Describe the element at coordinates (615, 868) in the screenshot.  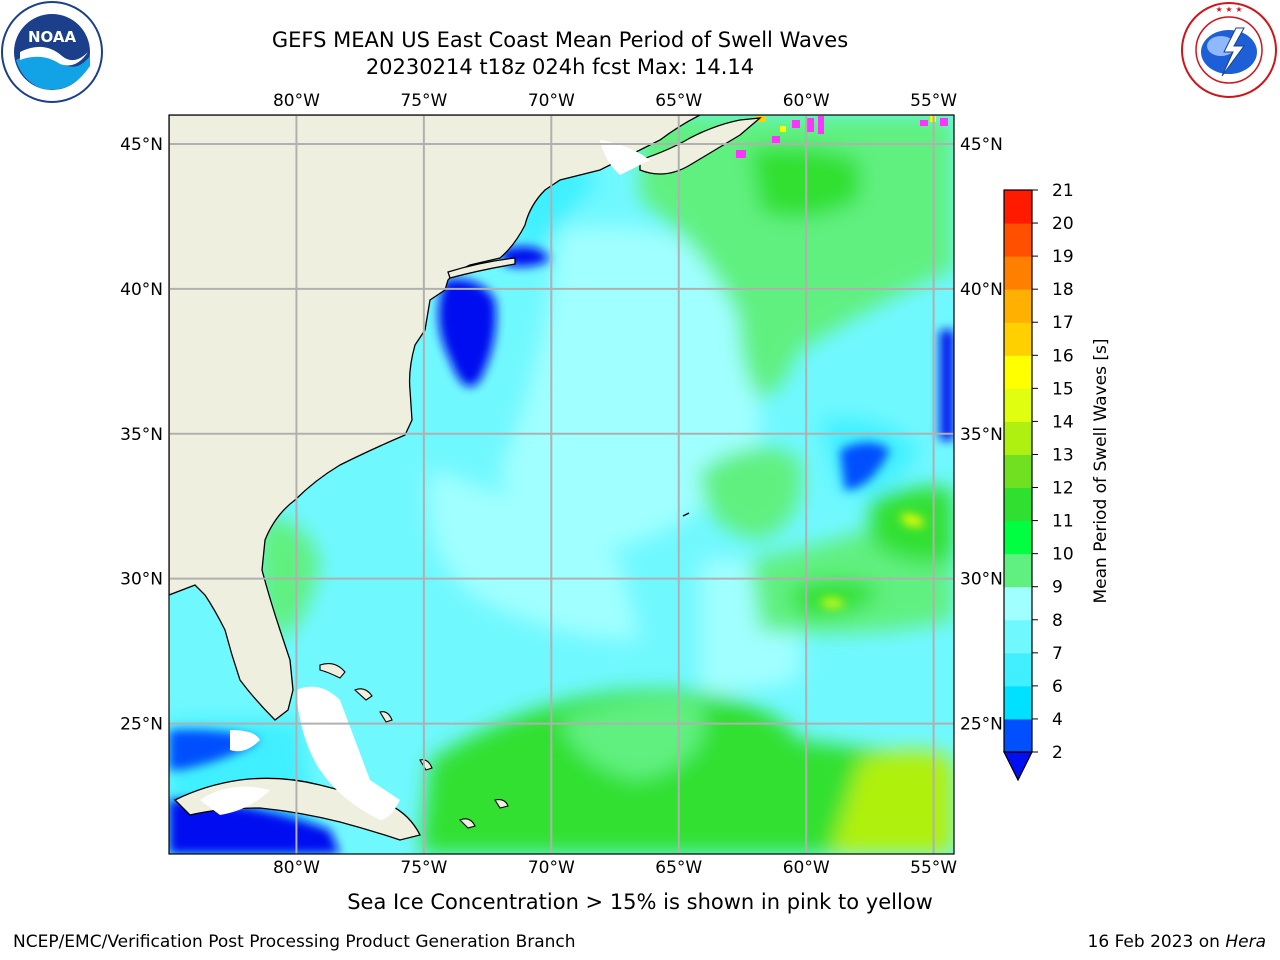
I see `longitude-labels-bottom: 80°W 75°W 70°W 65°W 60°W 55°W` at that location.